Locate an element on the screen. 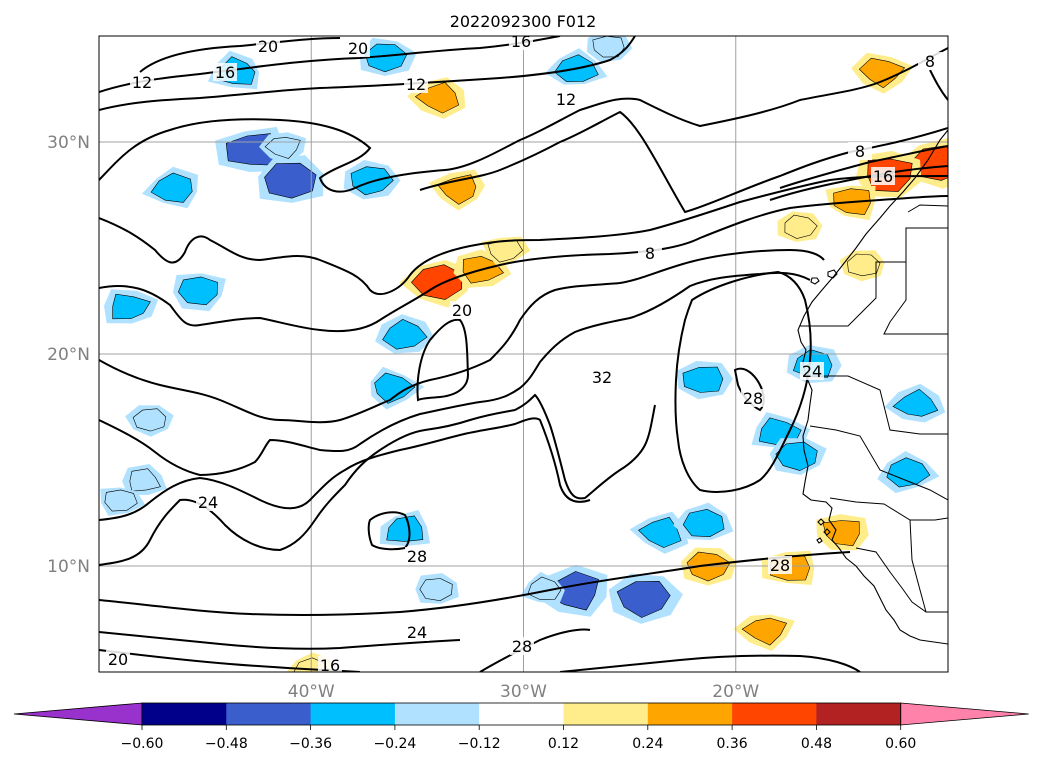 Image resolution: width=1047 pixels, height=765 pixels. colorbar-tick-label: −0.24 is located at coordinates (394, 744).